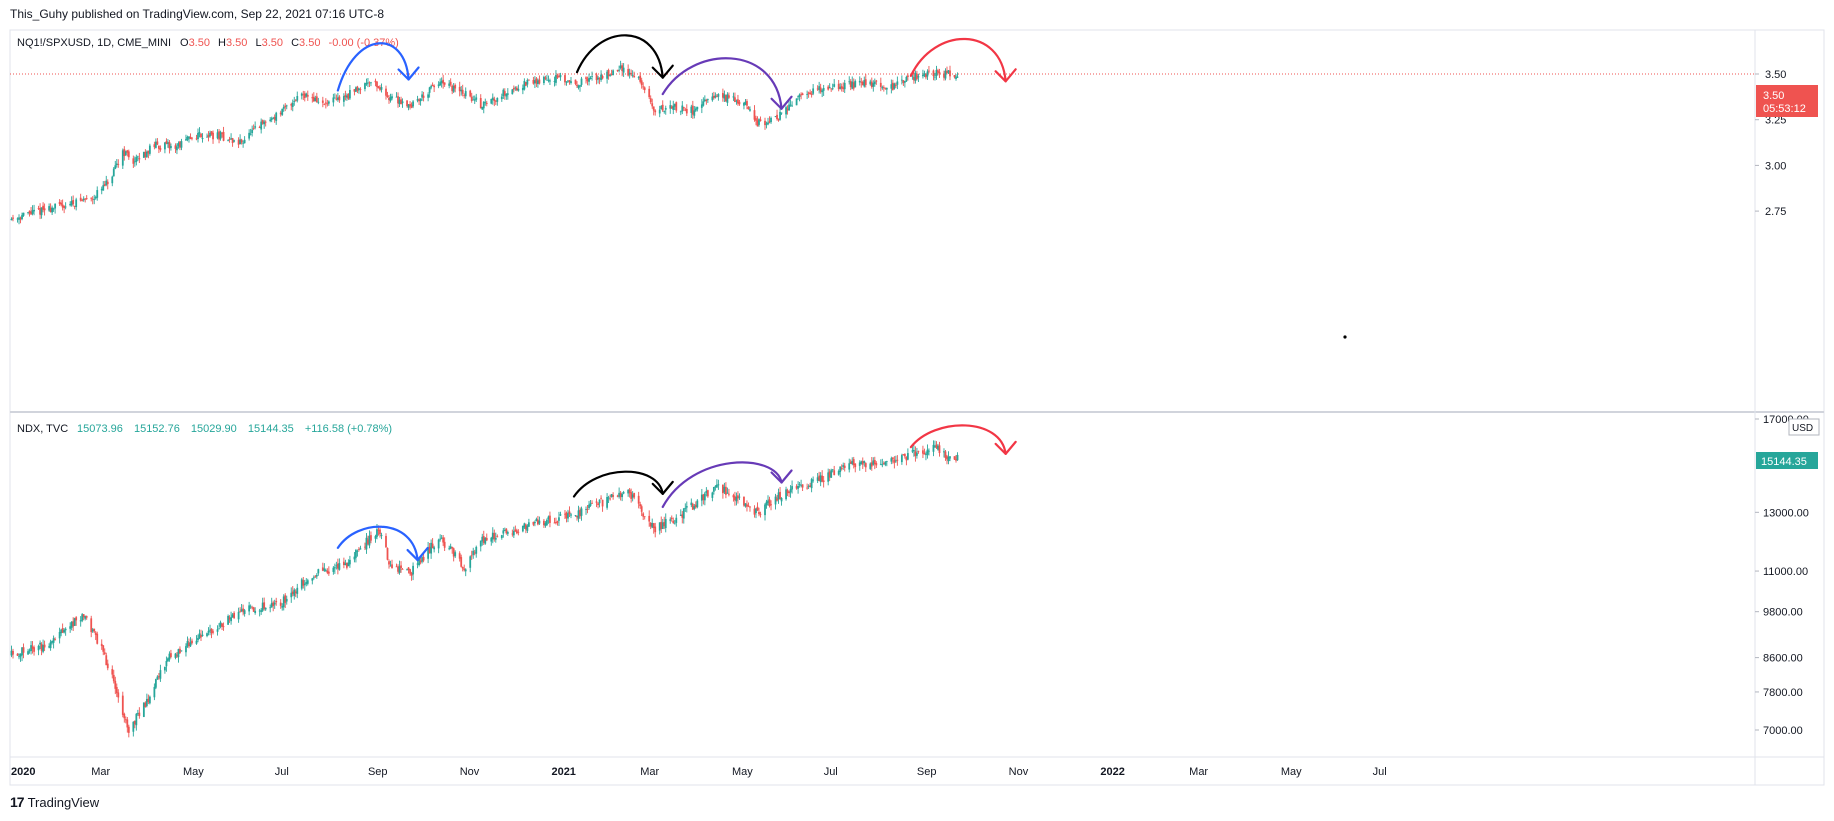 Image resolution: width=1834 pixels, height=821 pixels. Describe the element at coordinates (662, 487) in the screenshot. I see `bottom-arrow-head` at that location.